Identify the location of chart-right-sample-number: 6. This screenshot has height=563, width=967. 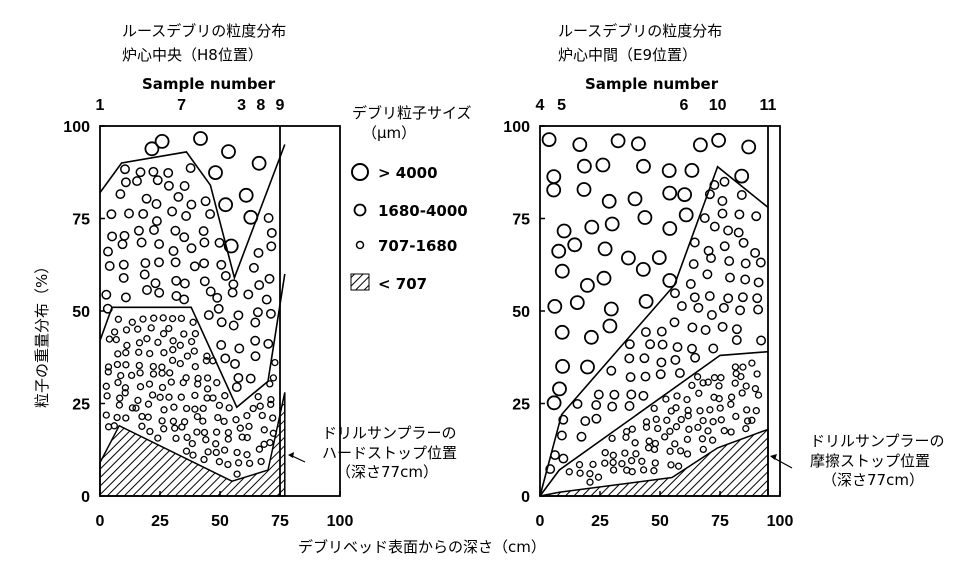
(684, 105).